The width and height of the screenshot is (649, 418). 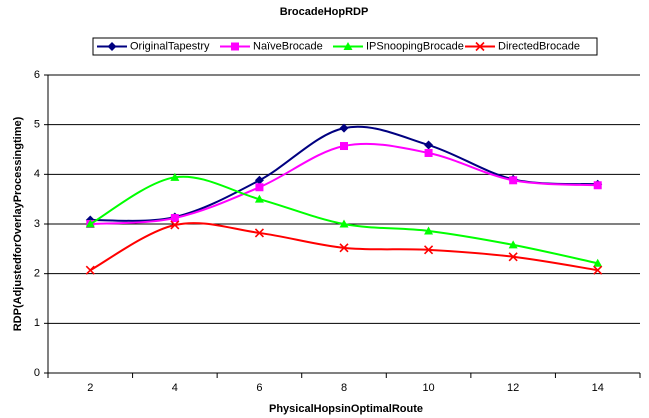 What do you see at coordinates (37, 125) in the screenshot?
I see `y-tick-label: 5` at bounding box center [37, 125].